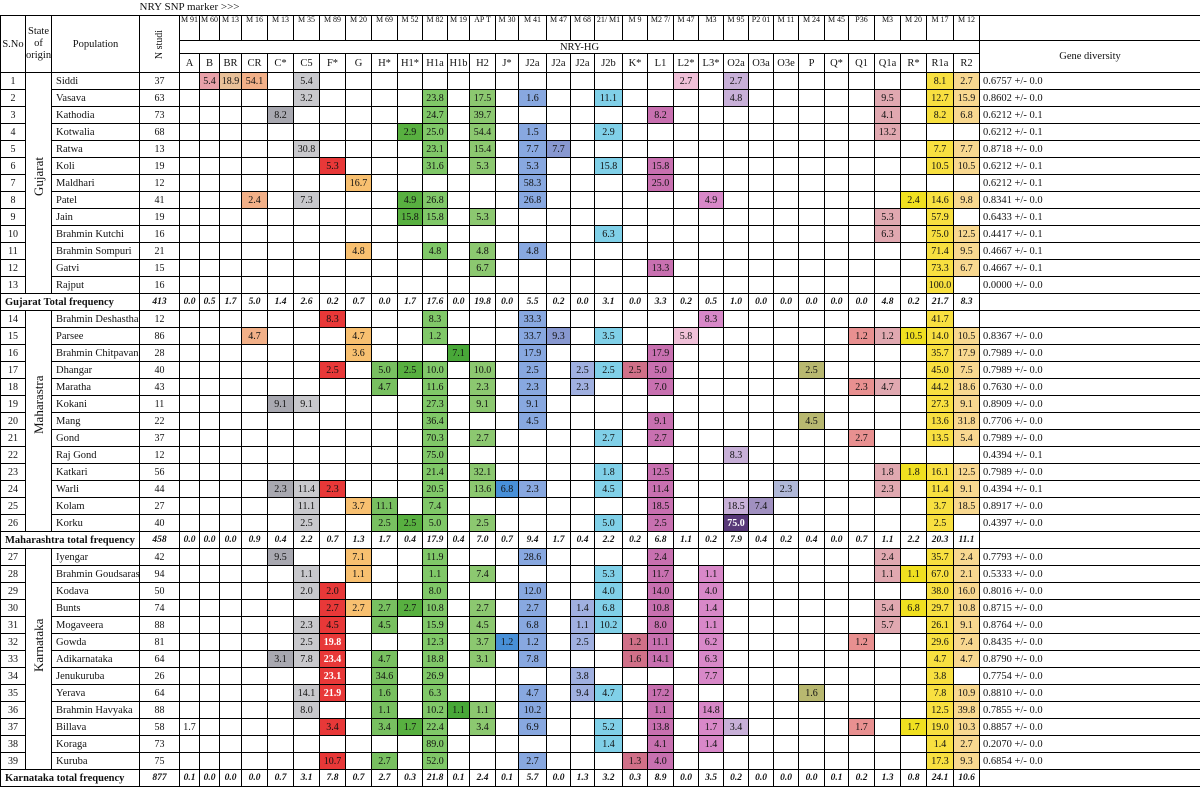 This screenshot has width=1200, height=811. What do you see at coordinates (608, 63) in the screenshot?
I see `haplogroup-header: J2b` at bounding box center [608, 63].